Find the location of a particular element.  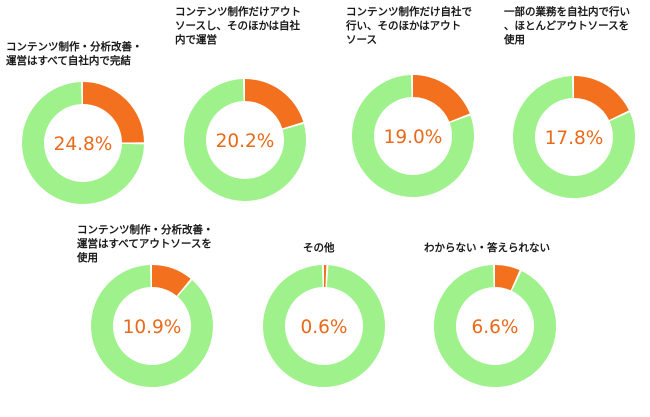

donut-value-label: 19.0% is located at coordinates (413, 137).